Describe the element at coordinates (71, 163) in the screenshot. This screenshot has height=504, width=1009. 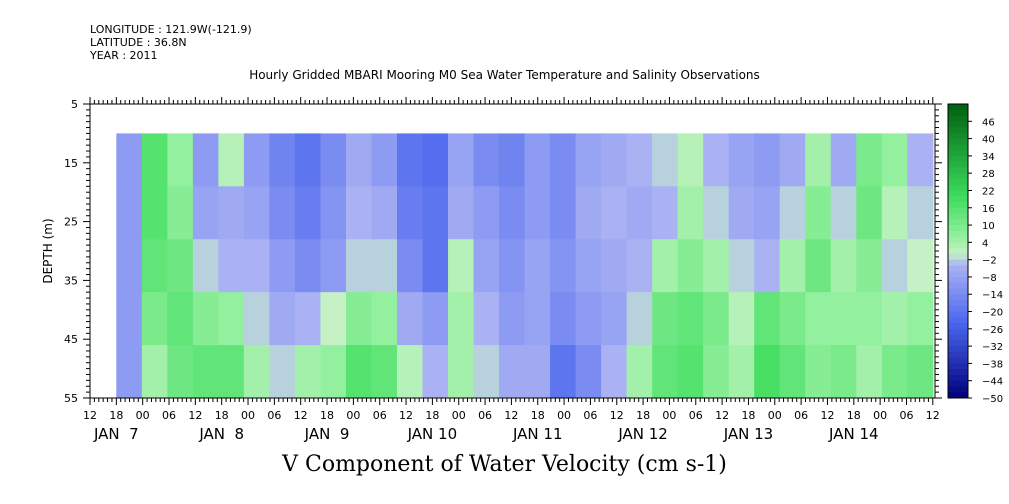
I see `y-tick-label: 15` at that location.